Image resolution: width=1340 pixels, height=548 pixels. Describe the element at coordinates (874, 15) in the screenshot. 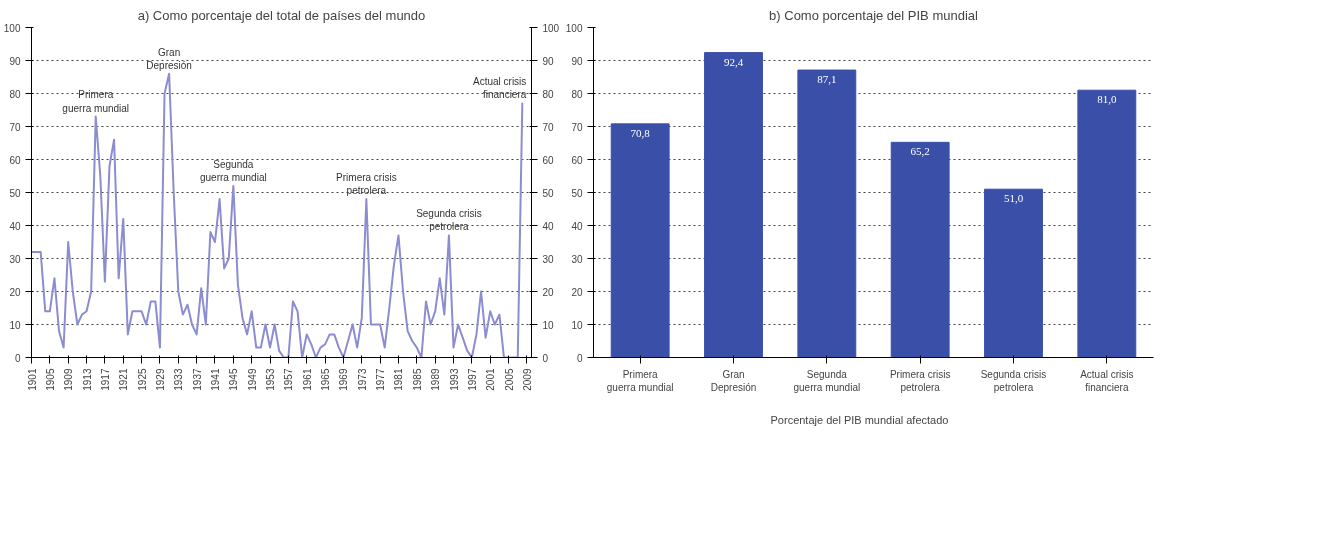

I see `chart-title: b) Como porcentaje del PIB mundial` at that location.